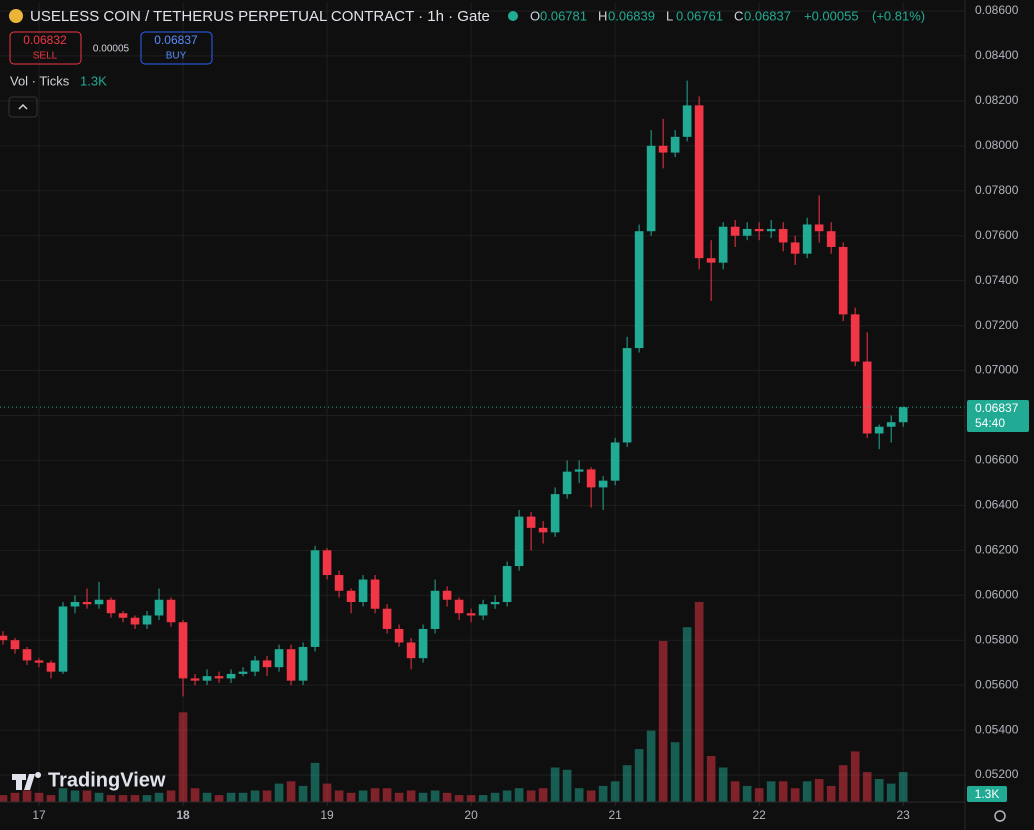 This screenshot has width=1034, height=830. I want to click on x-tick-label: 20, so click(471, 815).